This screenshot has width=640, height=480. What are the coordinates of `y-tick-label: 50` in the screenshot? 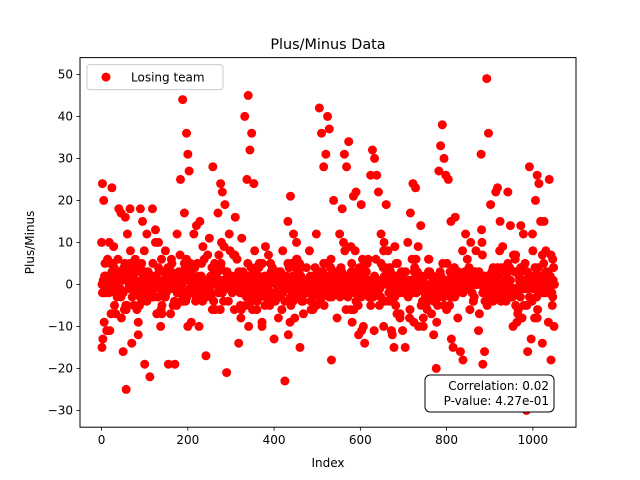 It's located at (65, 75).